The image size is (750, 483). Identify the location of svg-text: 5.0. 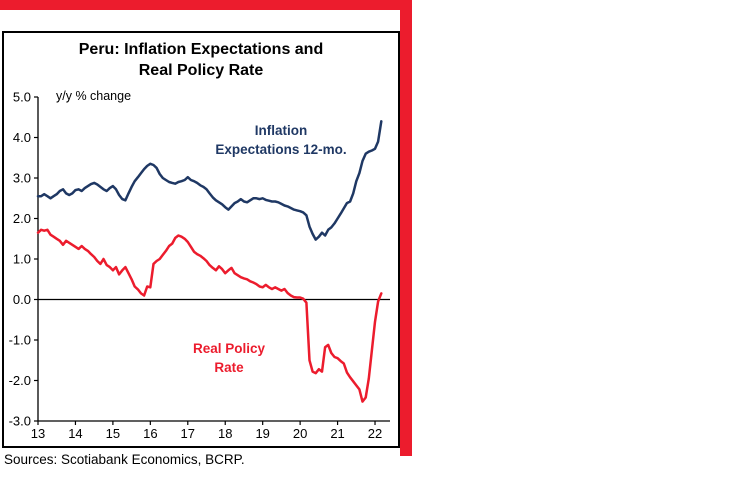
(22, 97).